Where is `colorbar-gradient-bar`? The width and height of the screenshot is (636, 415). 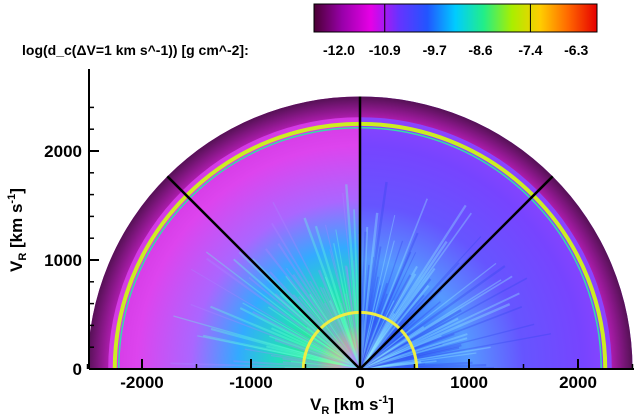 colorbar-gradient-bar is located at coordinates (455, 18).